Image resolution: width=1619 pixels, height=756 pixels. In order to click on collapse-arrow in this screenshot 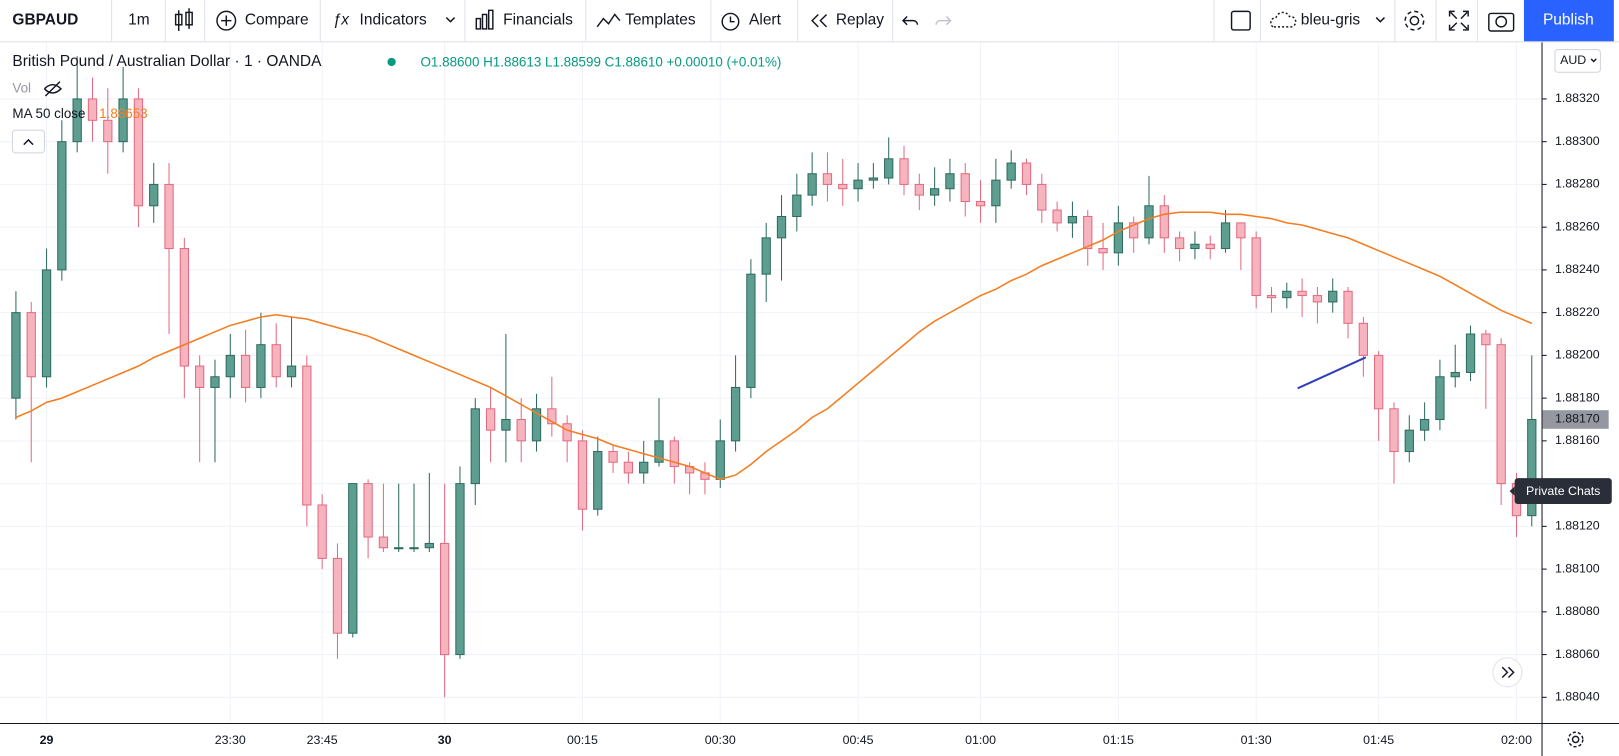, I will do `click(28, 142)`.